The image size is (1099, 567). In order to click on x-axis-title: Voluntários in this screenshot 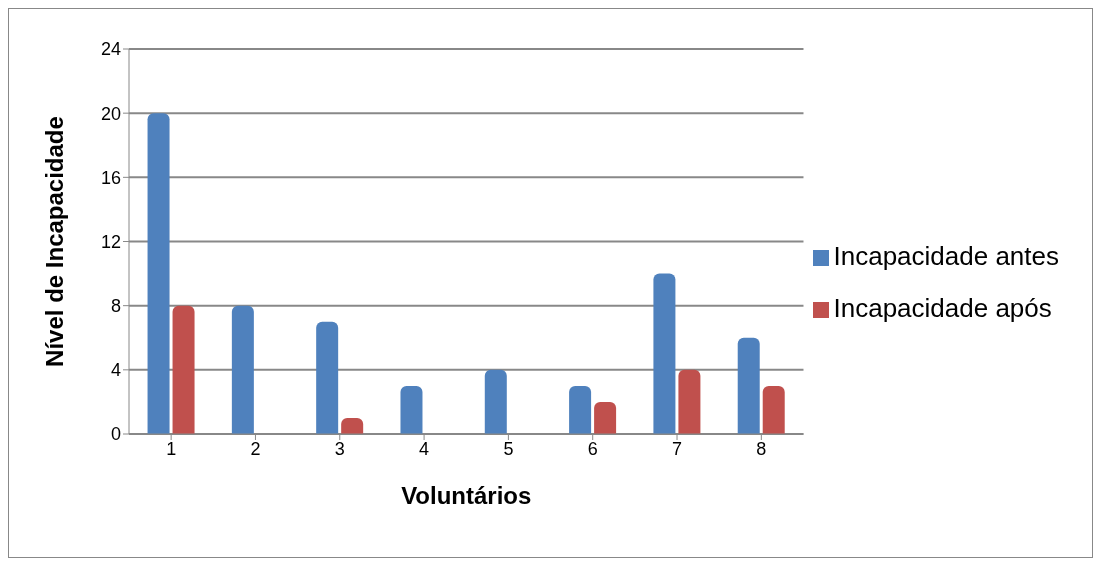, I will do `click(466, 495)`.